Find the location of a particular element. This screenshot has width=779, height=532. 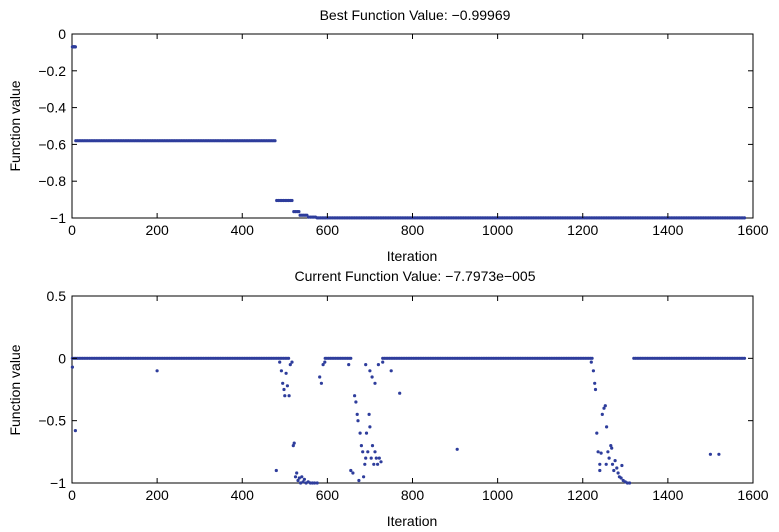

x-tick-label: 400 is located at coordinates (243, 495).